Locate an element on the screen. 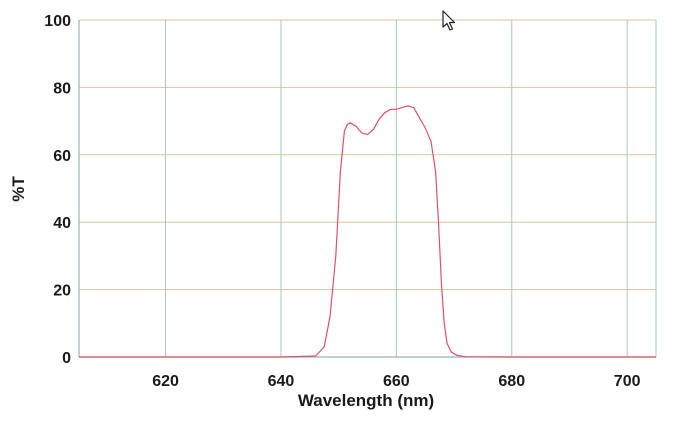 This screenshot has width=674, height=426. x-axis-title: Wavelength (nm) is located at coordinates (366, 400).